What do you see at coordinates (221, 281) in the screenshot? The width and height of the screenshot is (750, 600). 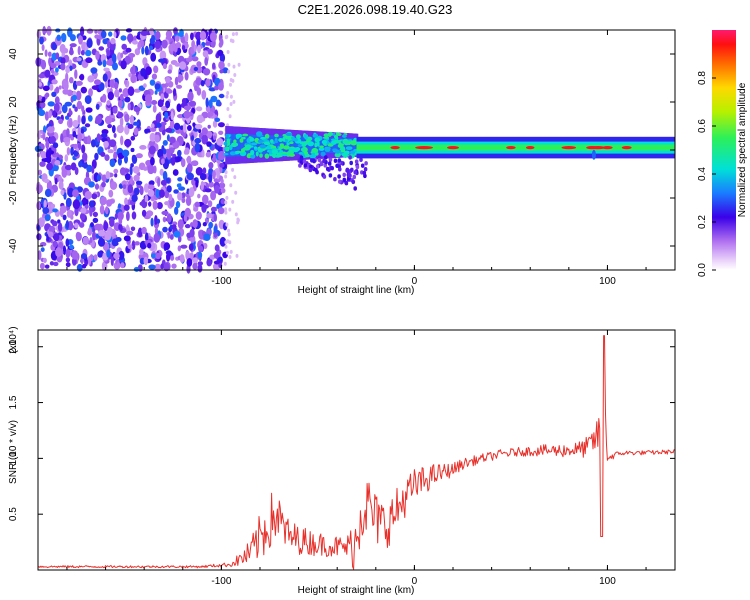 I see `spec-x-tick-label: -100` at bounding box center [221, 281].